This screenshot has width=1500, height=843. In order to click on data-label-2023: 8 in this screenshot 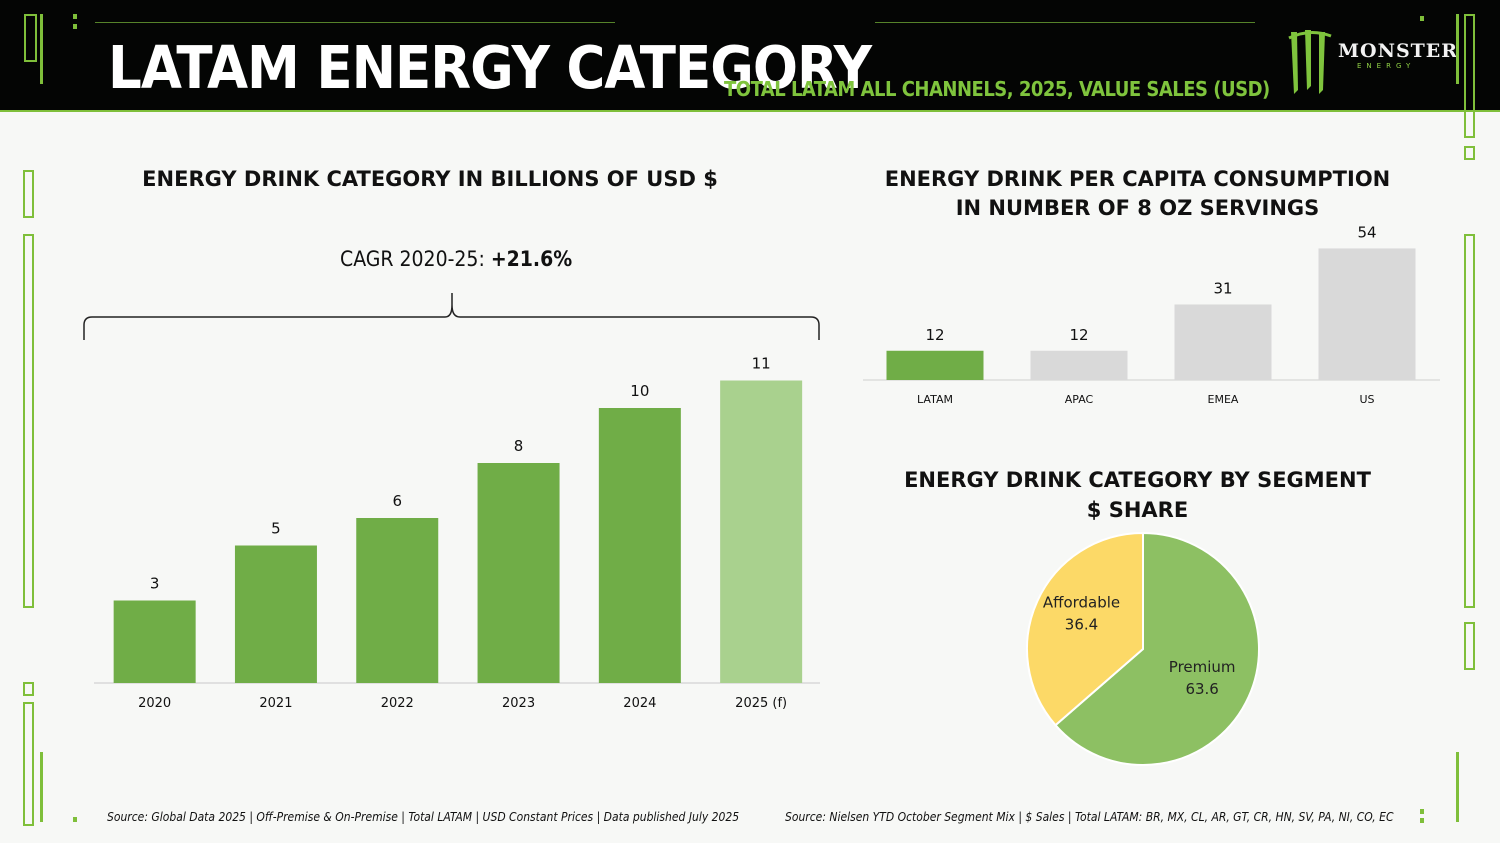, I will do `click(519, 446)`.